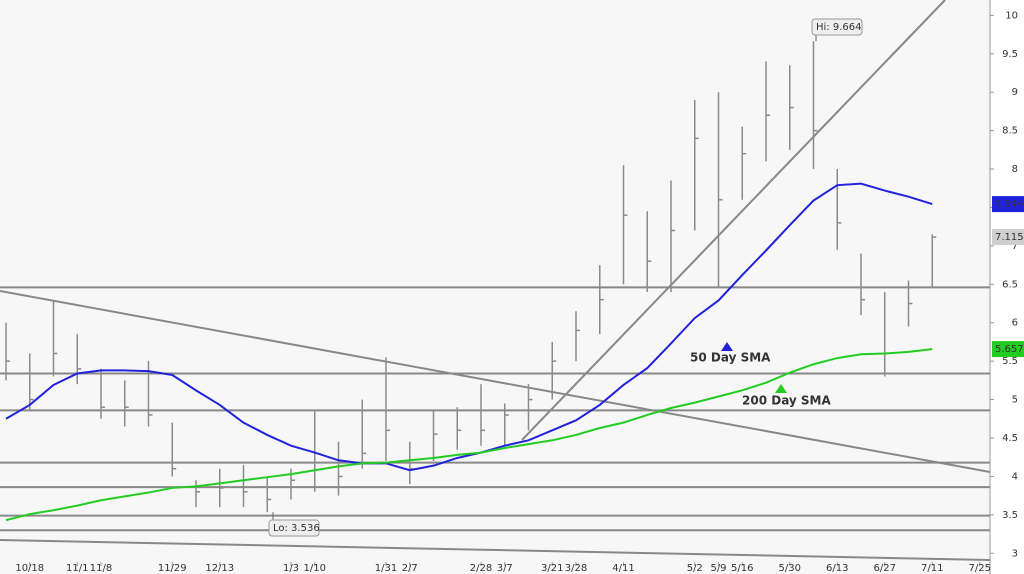  I want to click on y-tick-label: 9.5, so click(1010, 54).